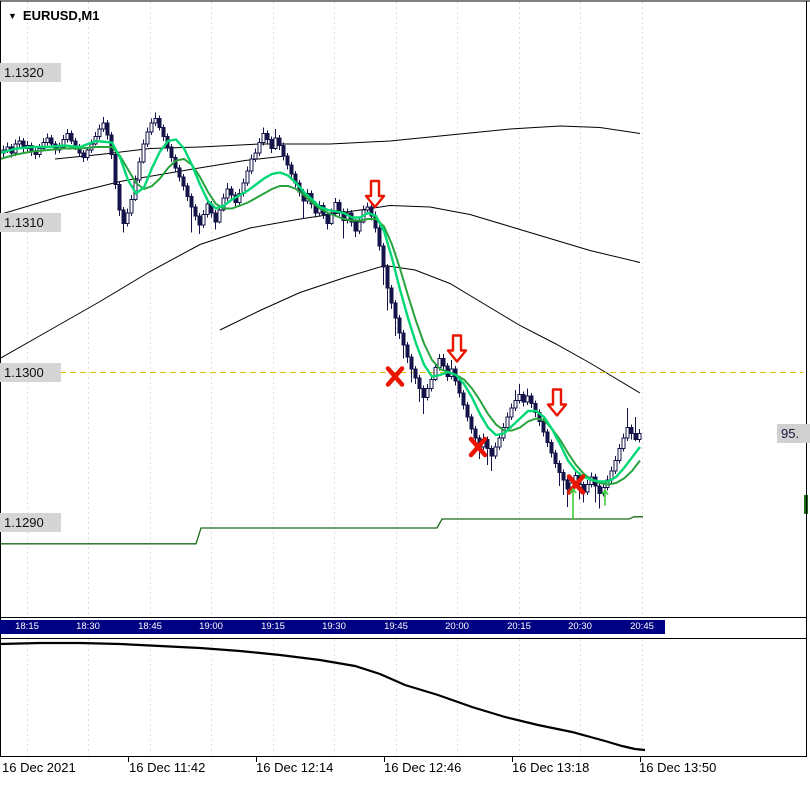  What do you see at coordinates (551, 767) in the screenshot?
I see `time-axis-label: 16 Dec 13:18` at bounding box center [551, 767].